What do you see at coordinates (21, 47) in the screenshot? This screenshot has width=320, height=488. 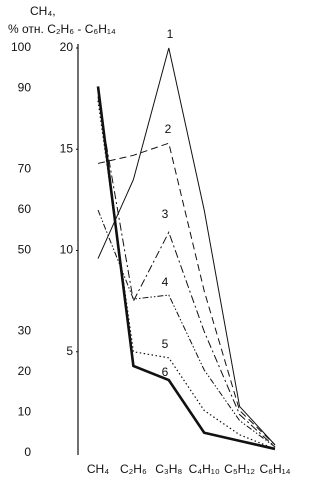 I see `y-tick-label: 100` at bounding box center [21, 47].